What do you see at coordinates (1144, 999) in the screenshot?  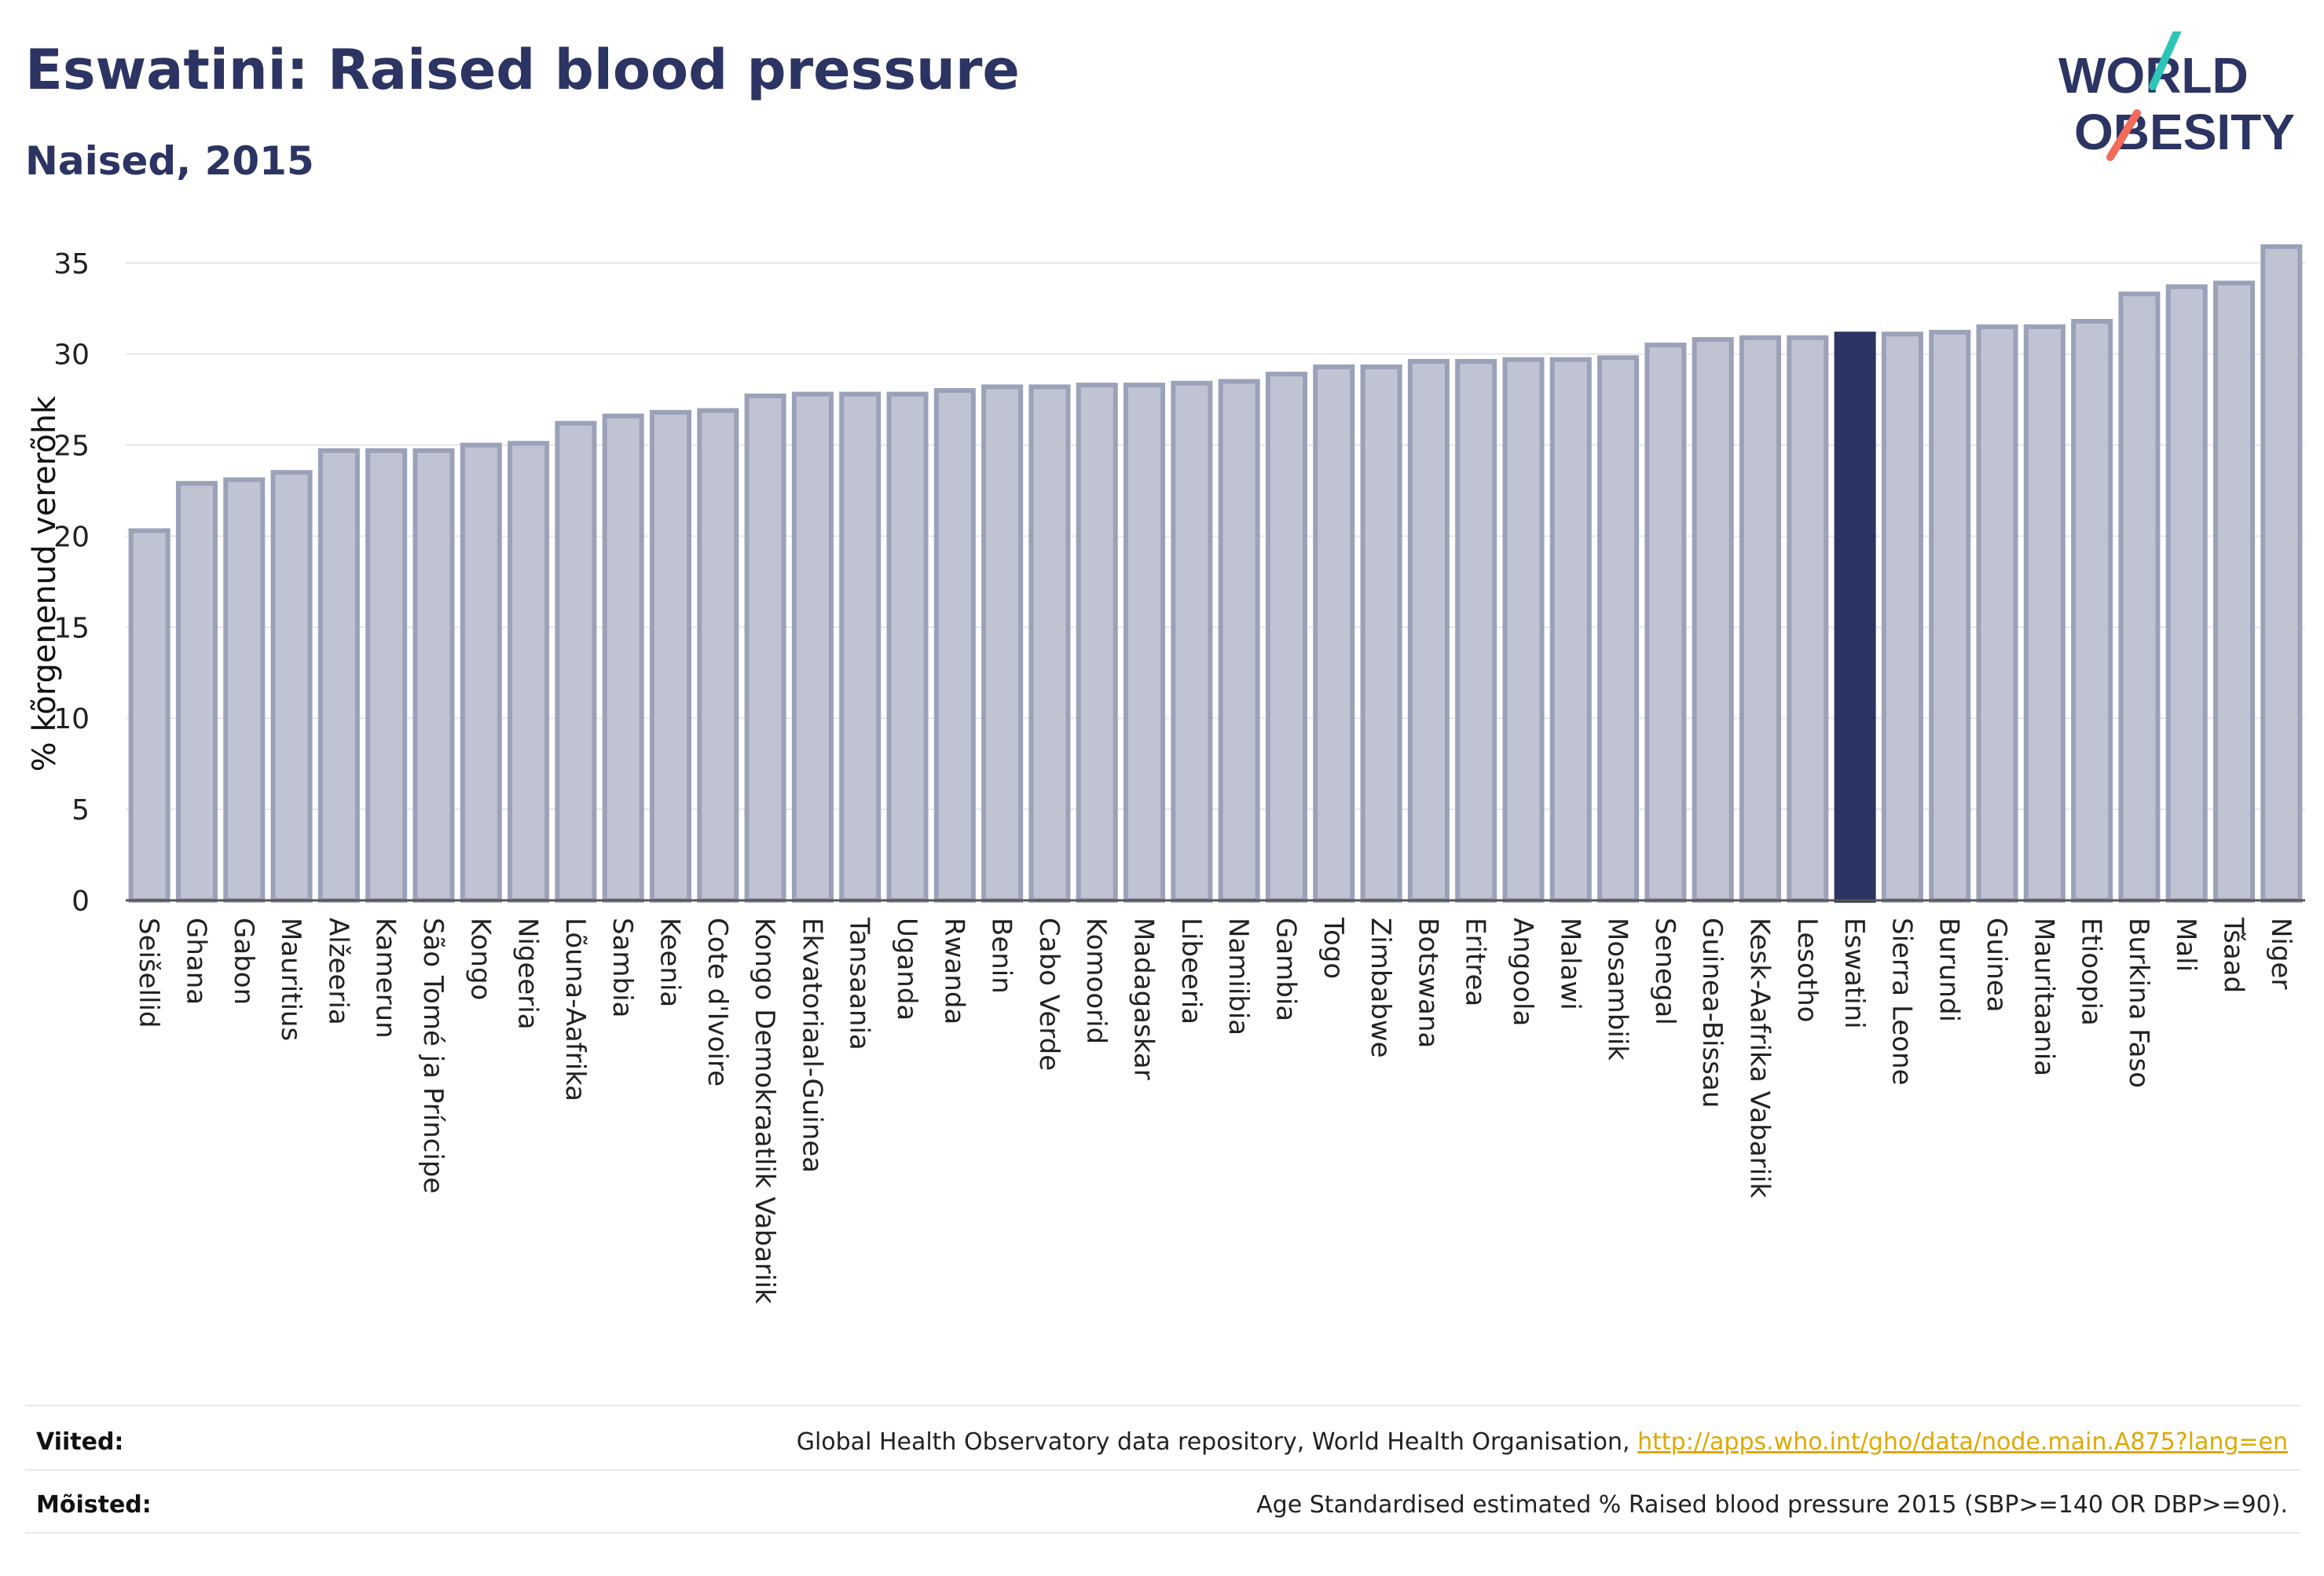 I see `x-tick-label: Madagaskar` at bounding box center [1144, 999].